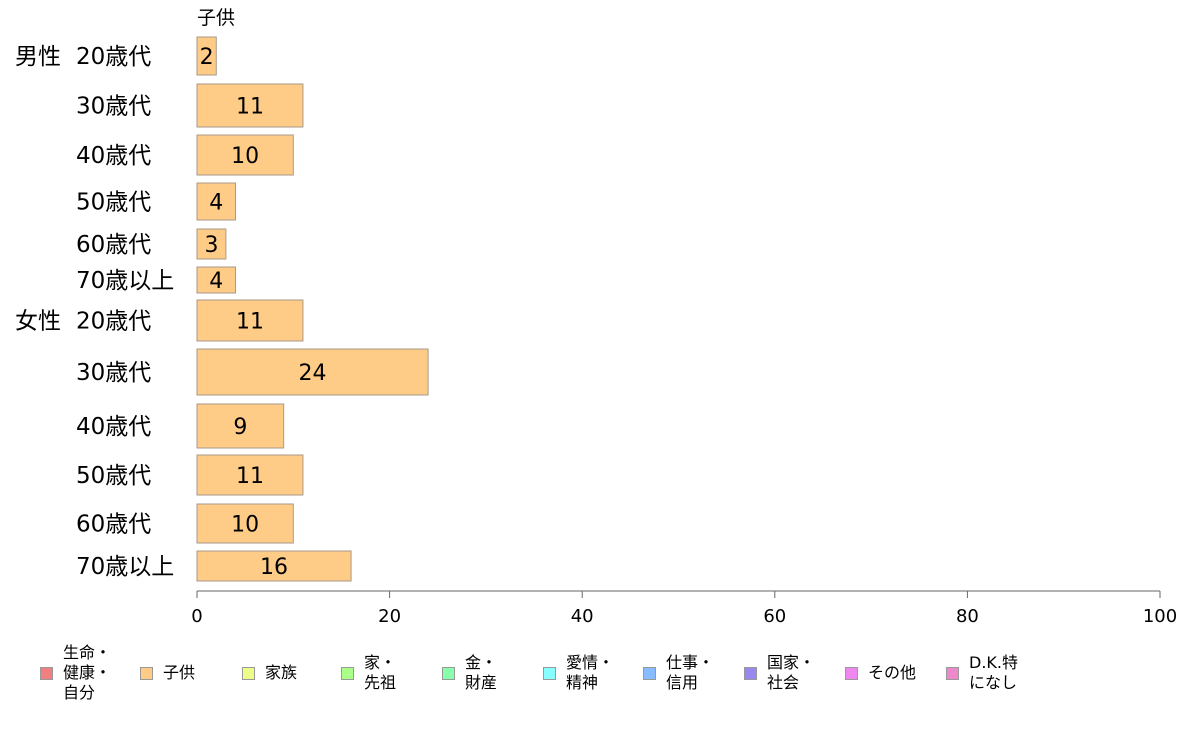 The height and width of the screenshot is (736, 1188). Describe the element at coordinates (389, 616) in the screenshot. I see `x-tick-label: 20` at that location.